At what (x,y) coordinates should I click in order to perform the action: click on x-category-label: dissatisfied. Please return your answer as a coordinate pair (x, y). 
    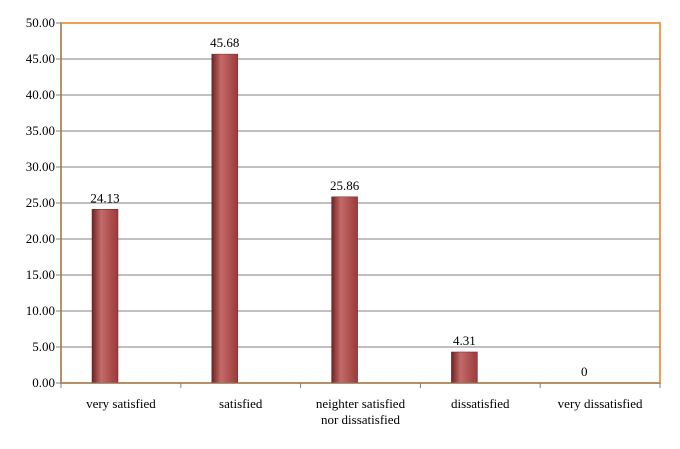
    Looking at the image, I should click on (480, 403).